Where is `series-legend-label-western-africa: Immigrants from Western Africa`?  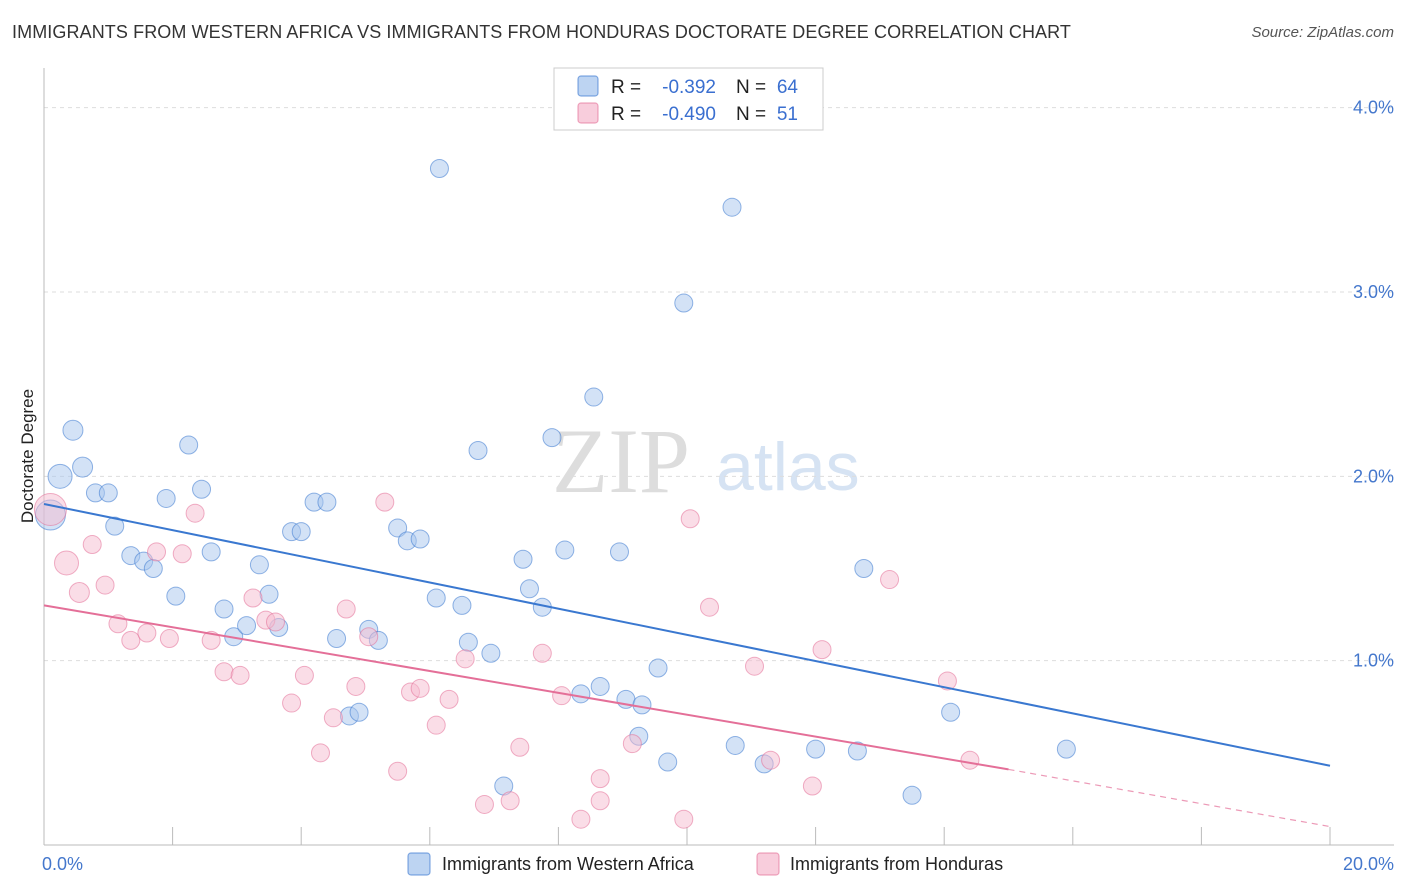
series-legend-label-western-africa: Immigrants from Western Africa is located at coordinates (568, 864).